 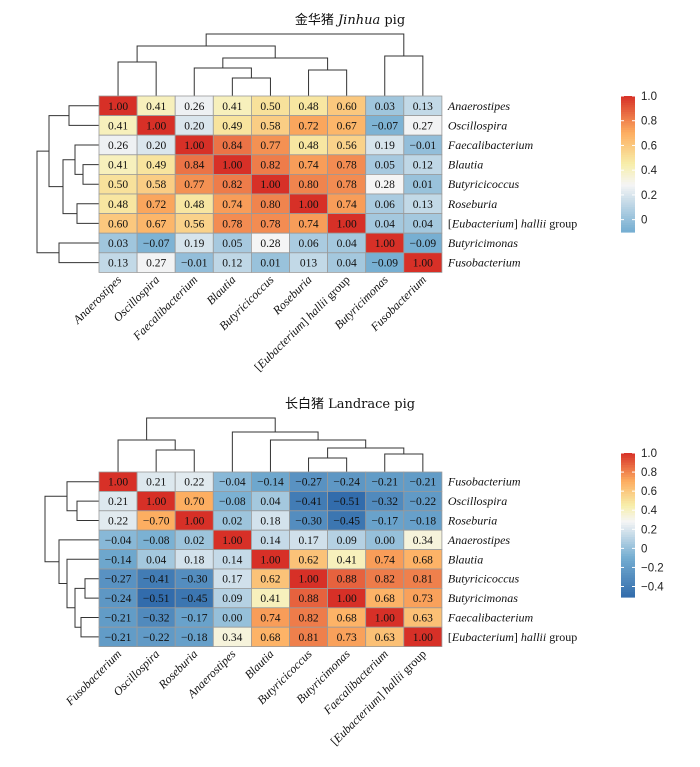 I want to click on cell-value-label: 0.19, so click(x=385, y=146).